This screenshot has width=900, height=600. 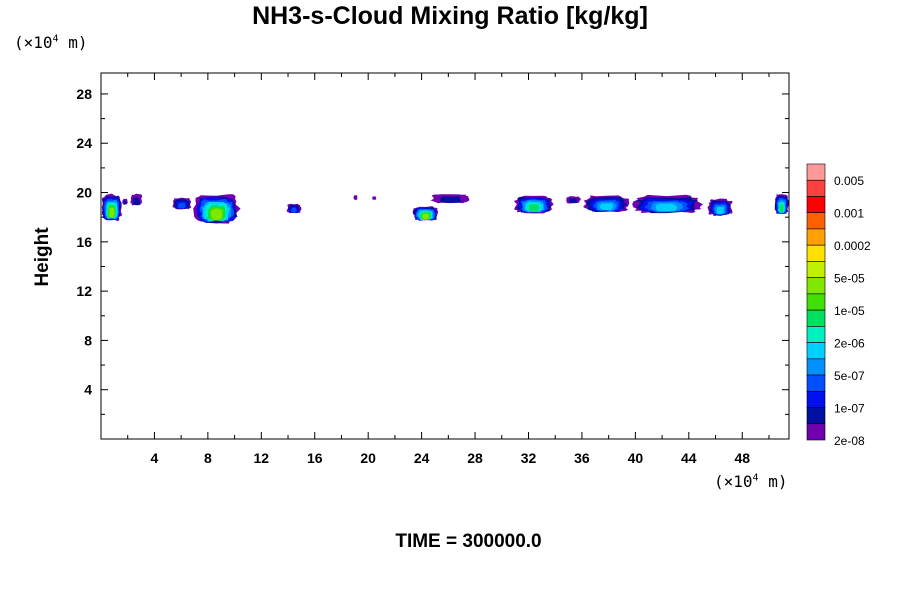 I want to click on x-tick-label: 48, so click(x=742, y=458).